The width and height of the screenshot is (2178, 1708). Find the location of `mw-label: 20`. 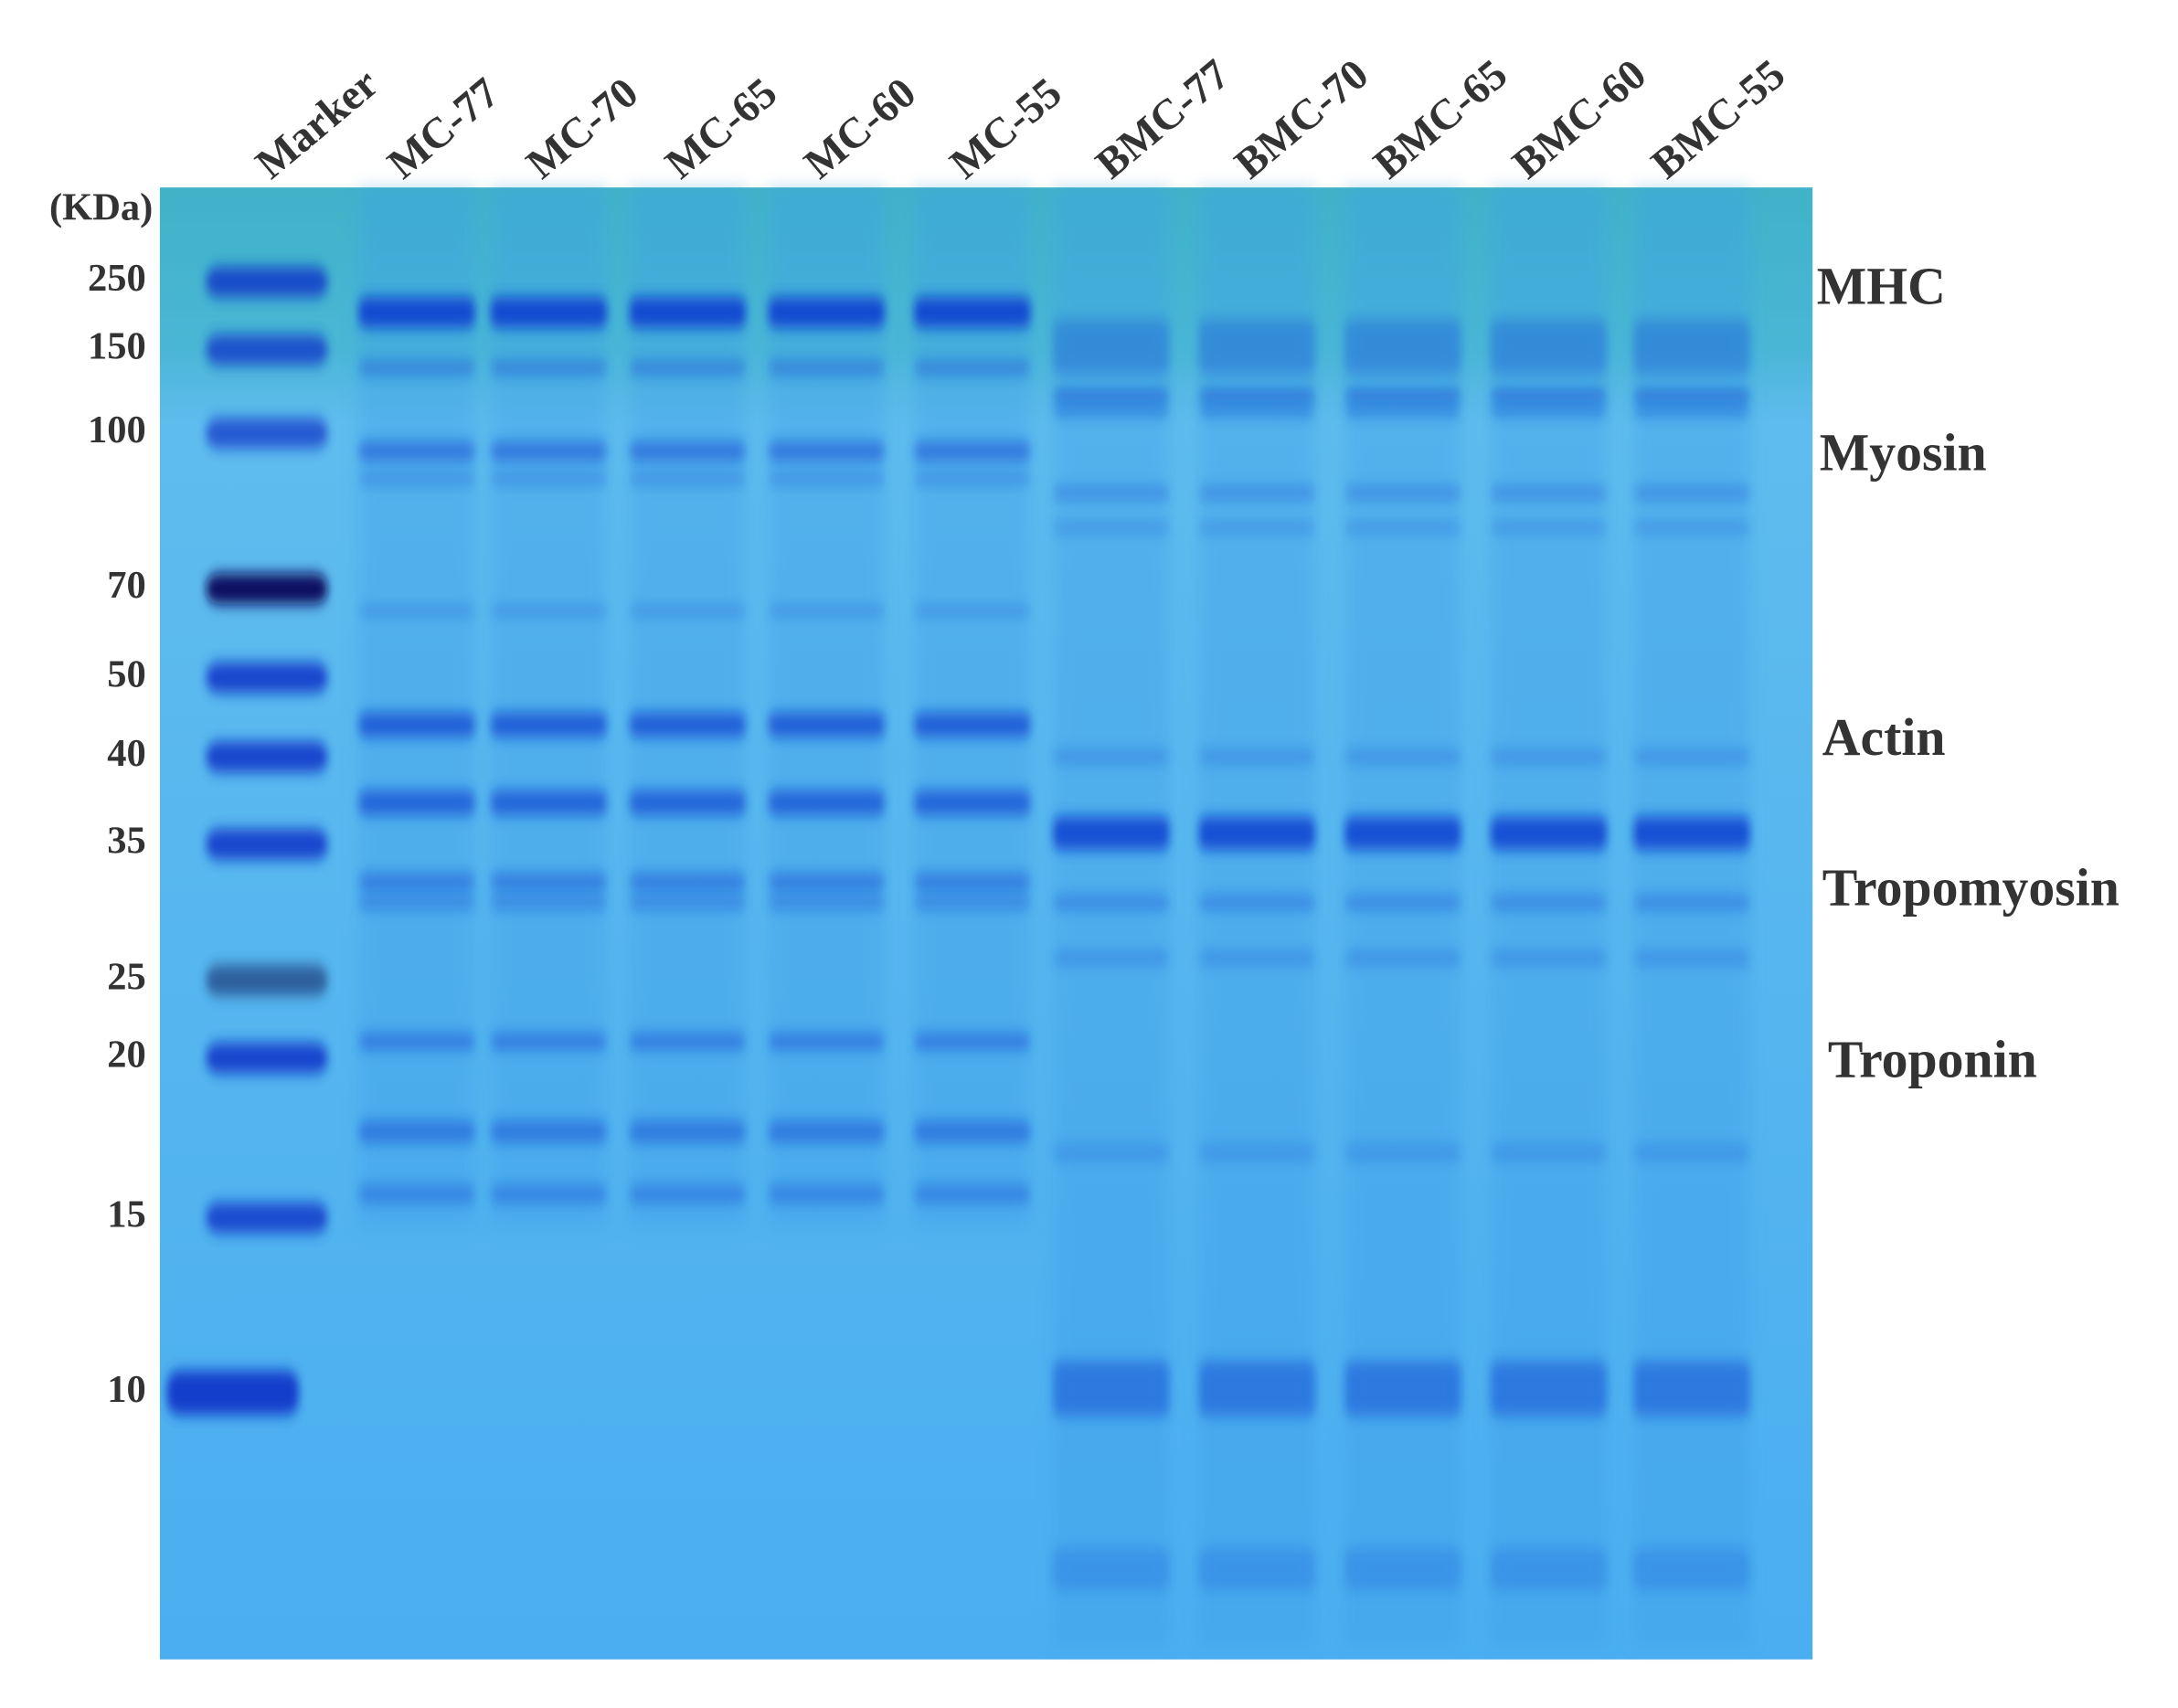

mw-label: 20 is located at coordinates (126, 1055).